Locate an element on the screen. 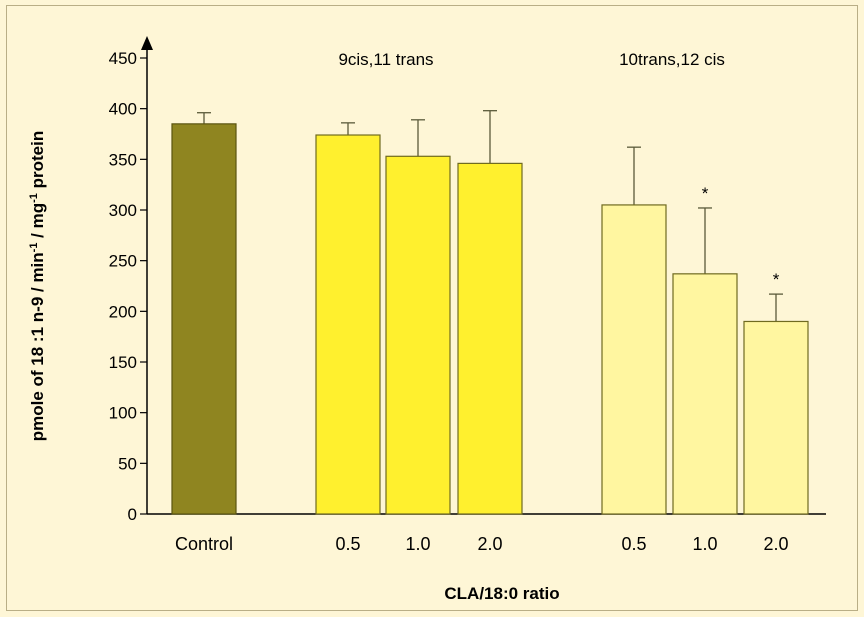  y-tick-label: 200 is located at coordinates (123, 311).